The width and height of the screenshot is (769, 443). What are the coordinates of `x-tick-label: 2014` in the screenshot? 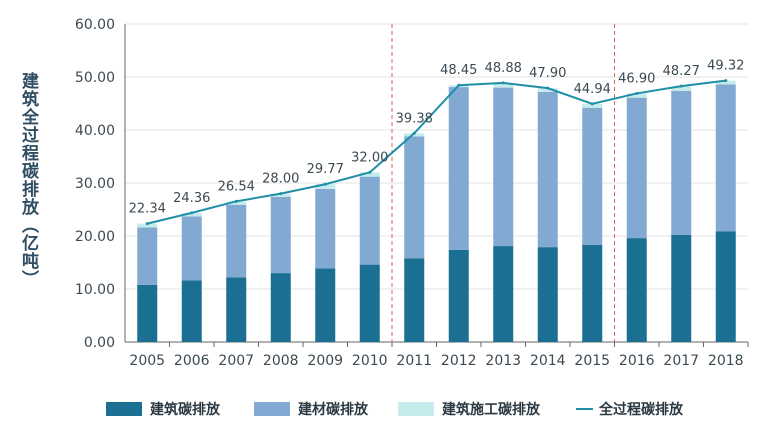 It's located at (548, 361).